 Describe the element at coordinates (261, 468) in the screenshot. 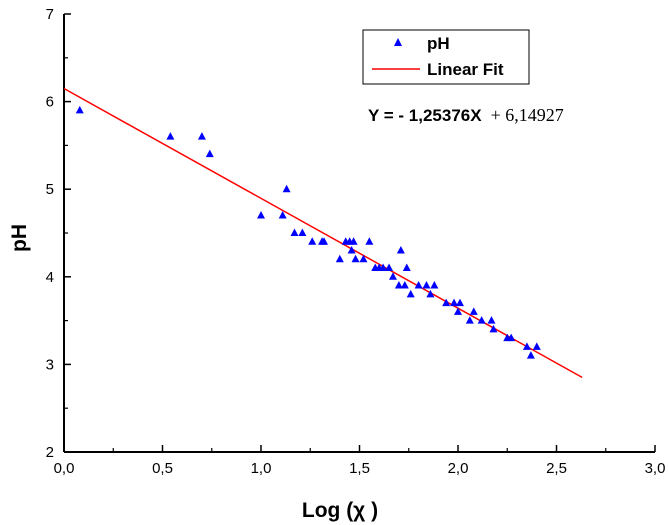

I see `x-tick-label: 1,0` at that location.